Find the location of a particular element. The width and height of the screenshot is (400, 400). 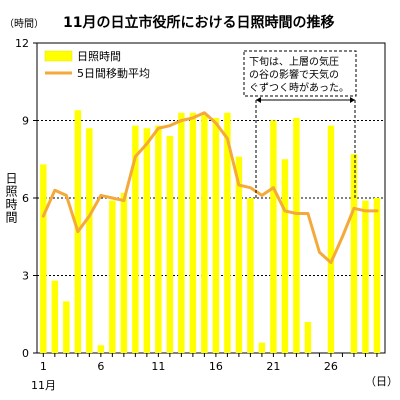

legend: 日照時間 5日間移動平均 is located at coordinates (97, 65).